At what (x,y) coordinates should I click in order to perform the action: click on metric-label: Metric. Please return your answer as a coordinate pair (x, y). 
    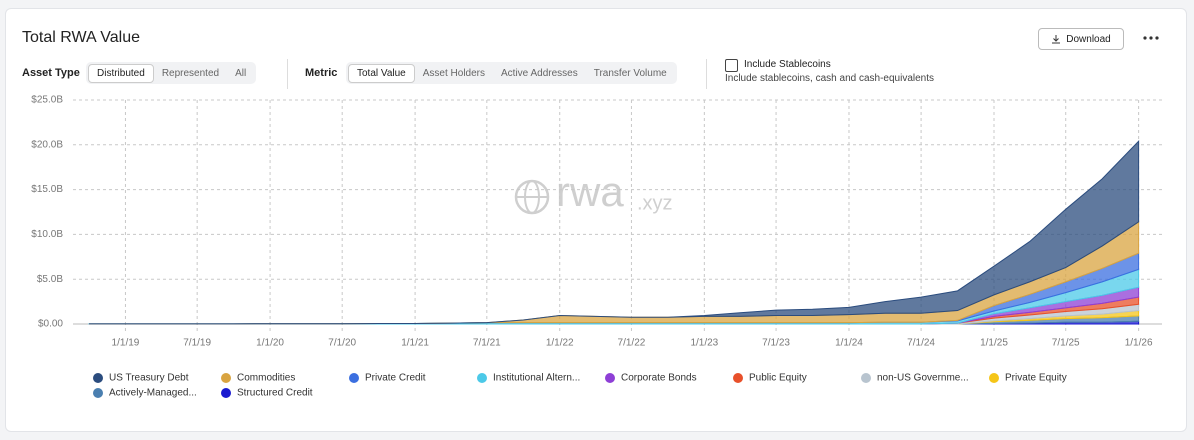
    Looking at the image, I should click on (321, 73).